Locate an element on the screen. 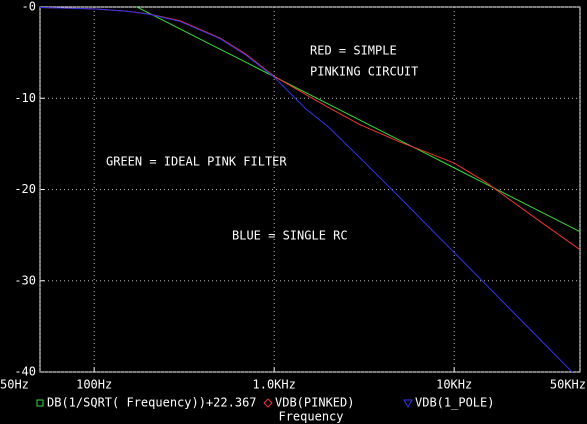  legend-label: DB(1/SQRT( Frequency))+22.367 is located at coordinates (152, 403).